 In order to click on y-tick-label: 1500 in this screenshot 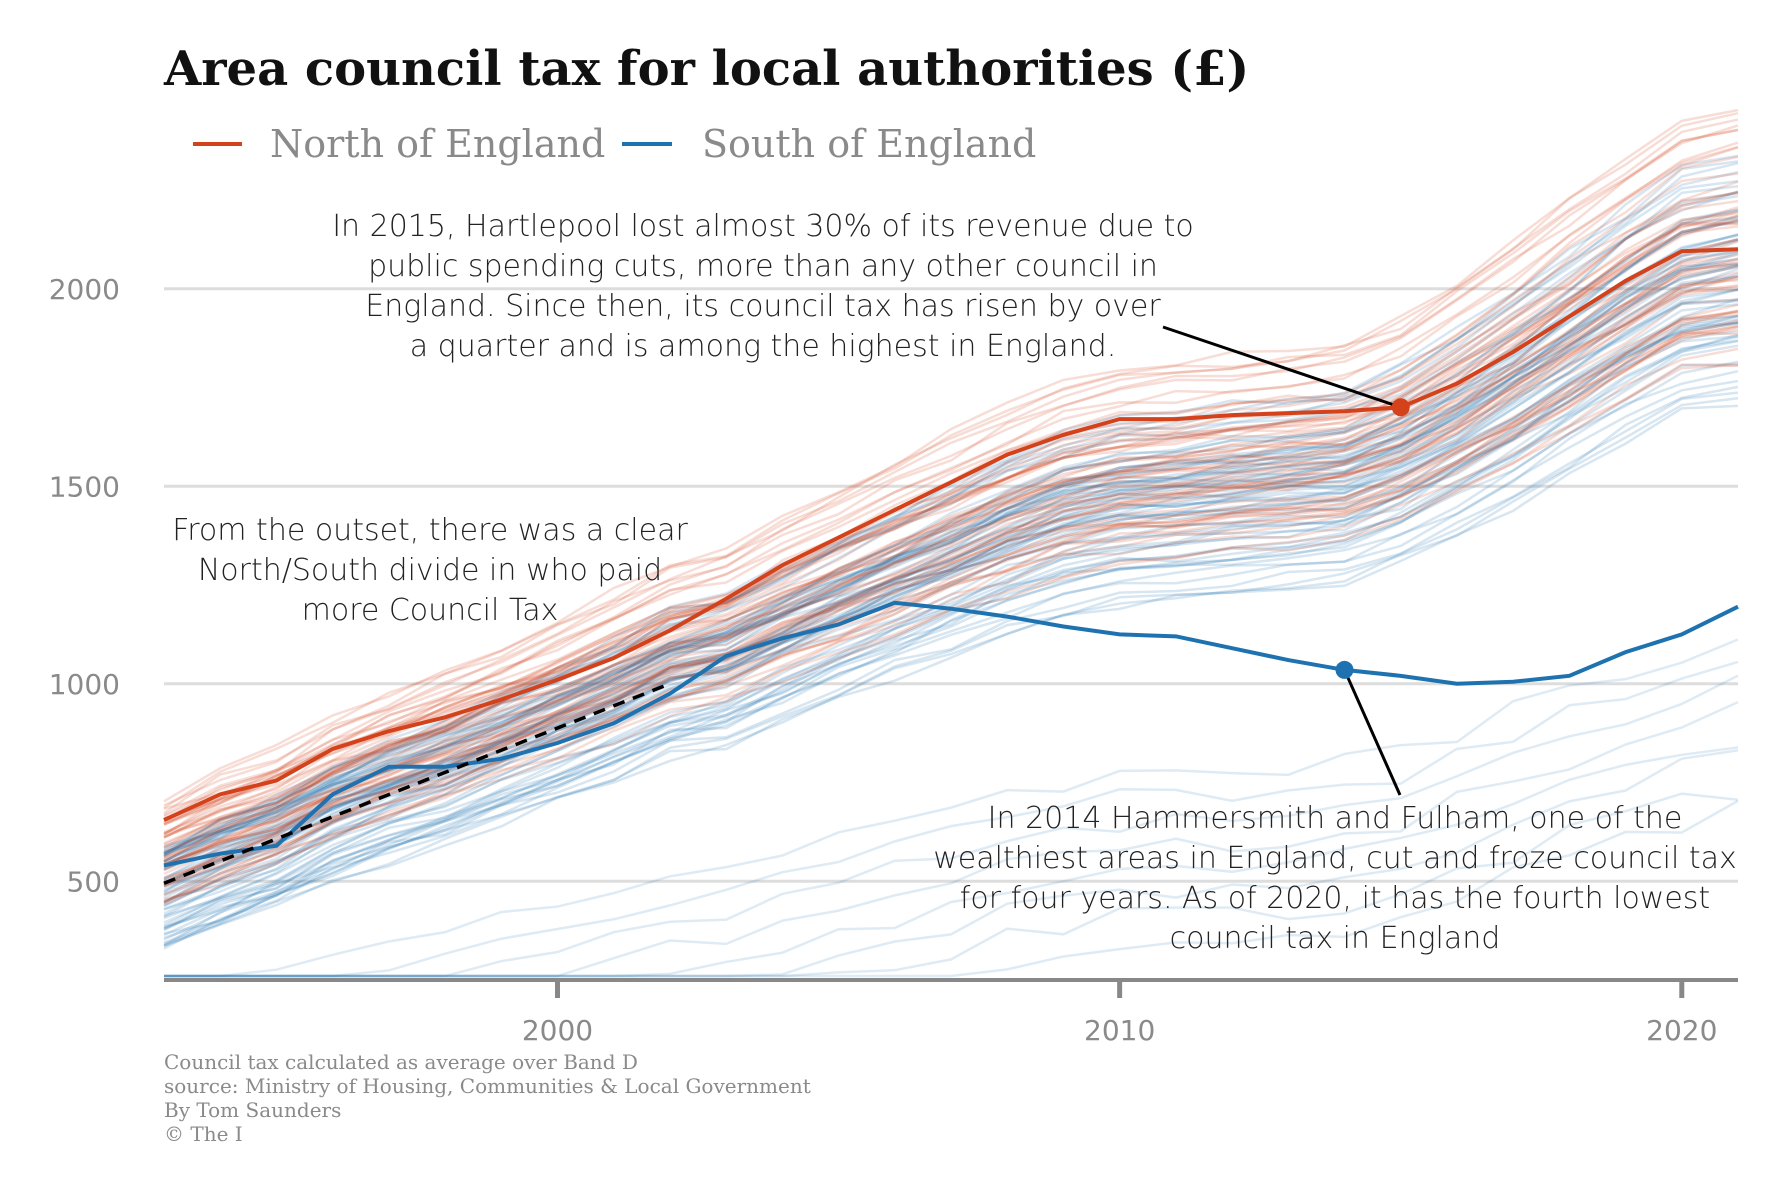, I will do `click(84, 486)`.